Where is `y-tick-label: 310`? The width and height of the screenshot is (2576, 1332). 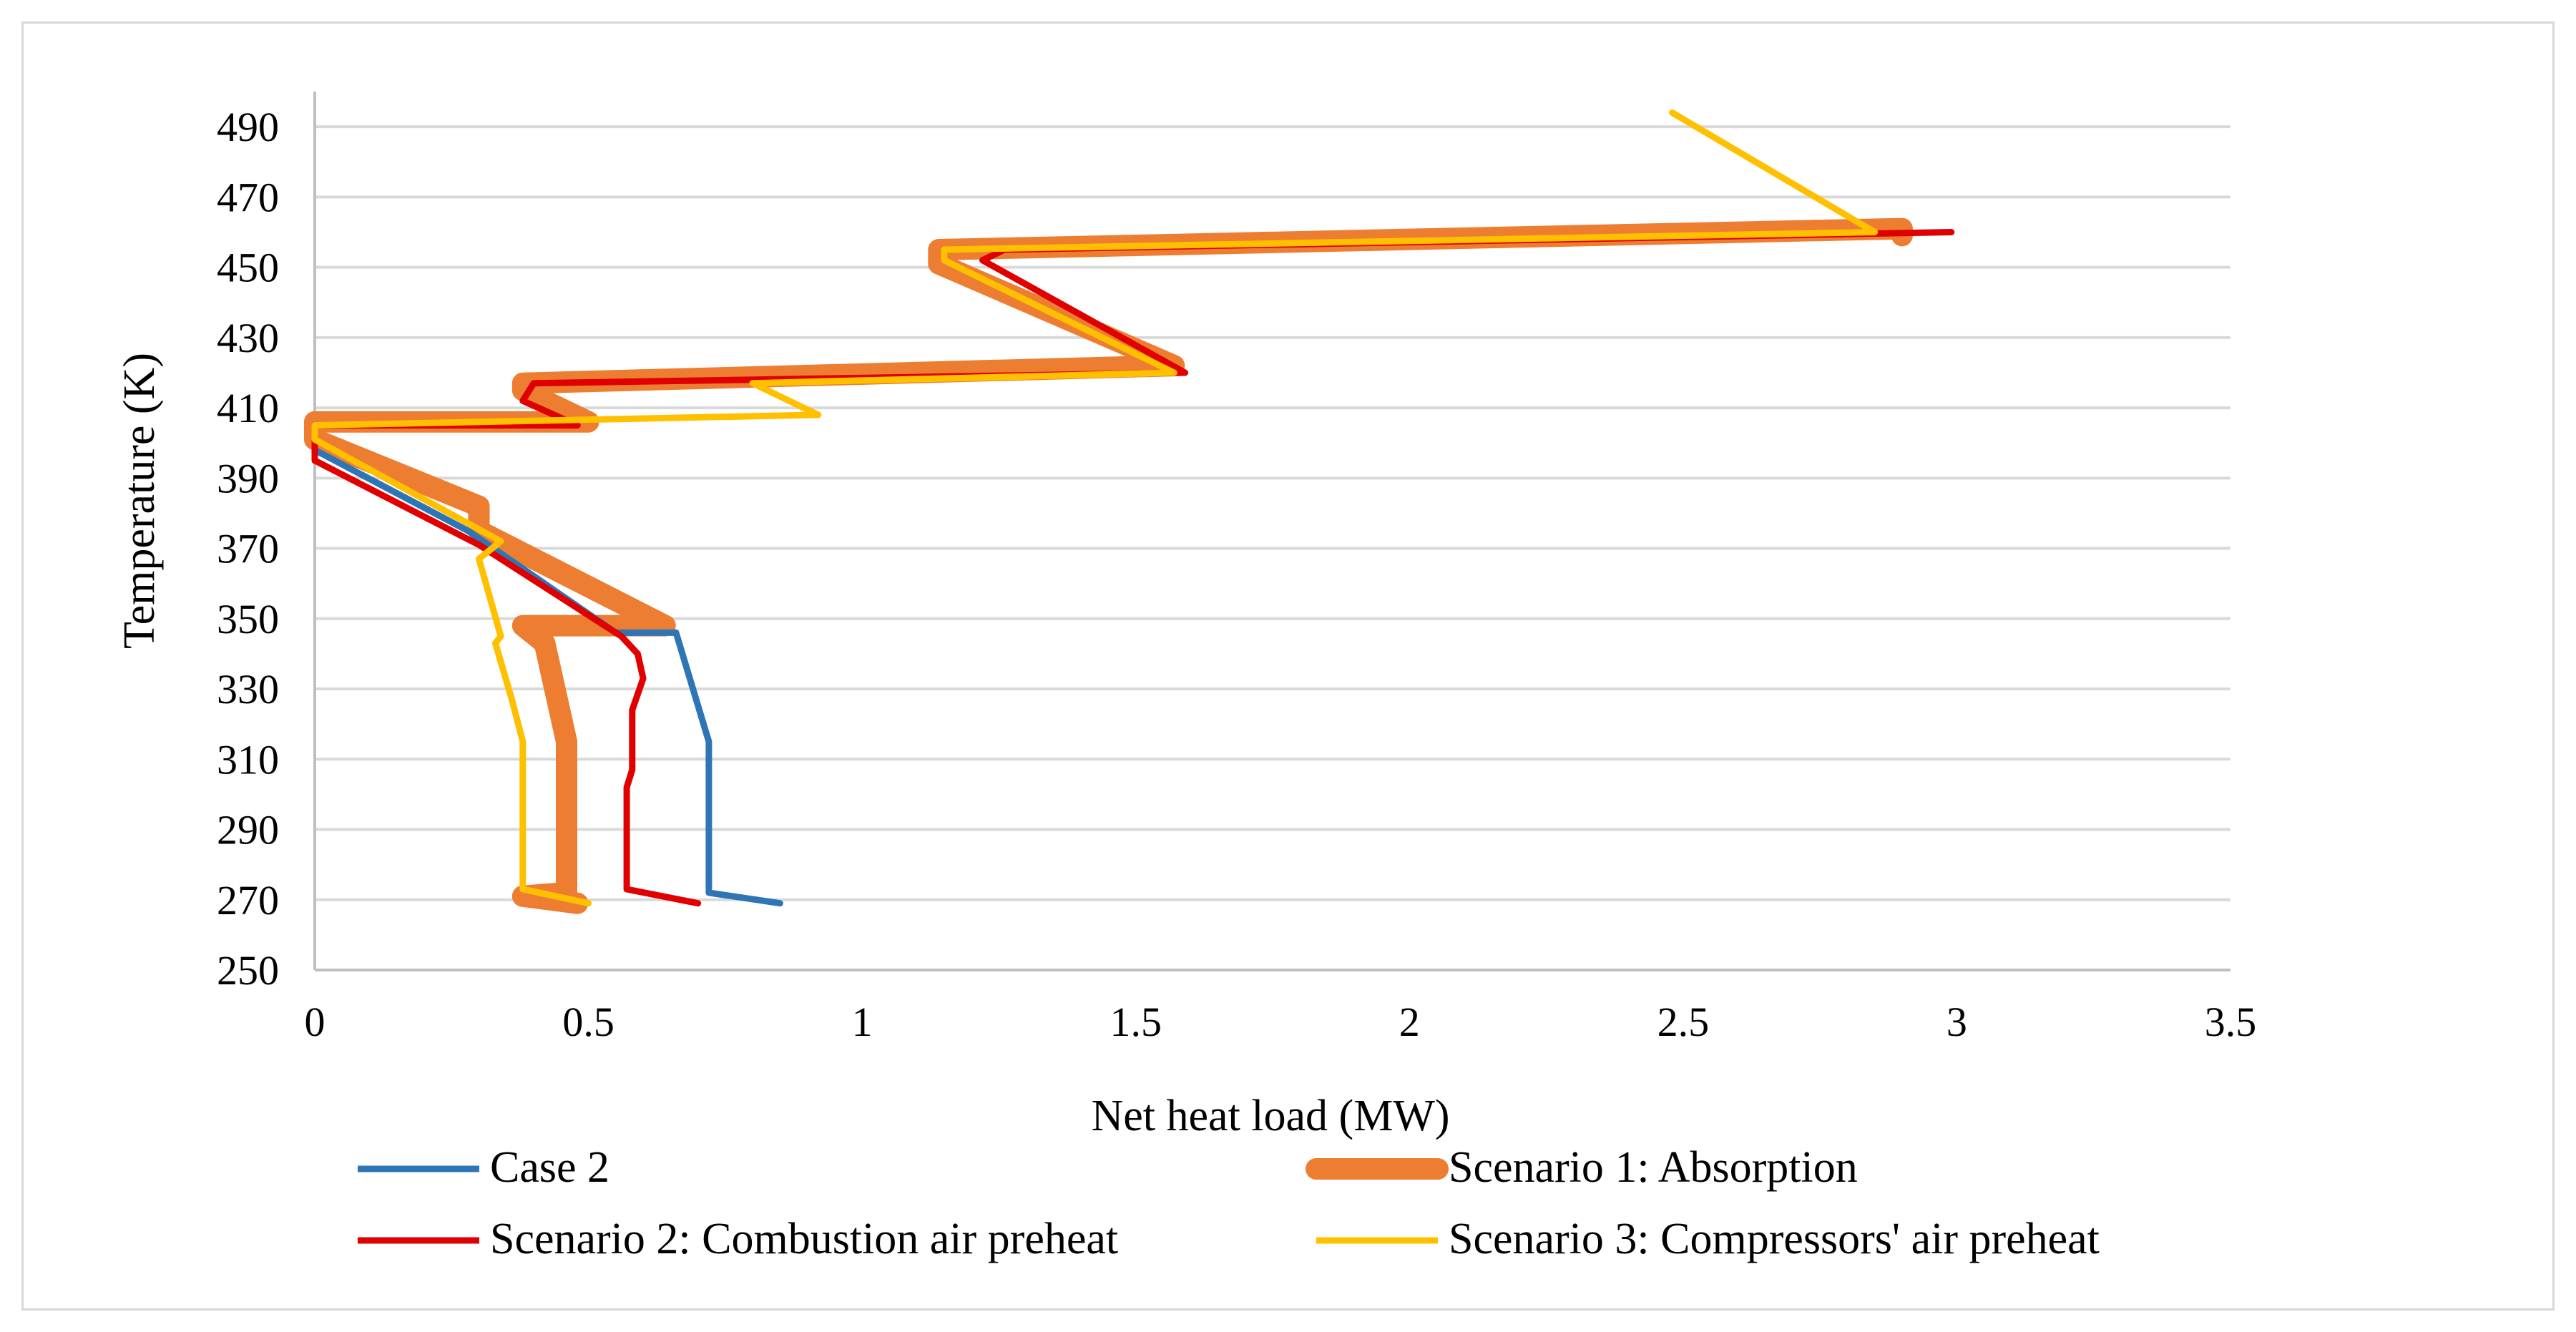
y-tick-label: 310 is located at coordinates (248, 759).